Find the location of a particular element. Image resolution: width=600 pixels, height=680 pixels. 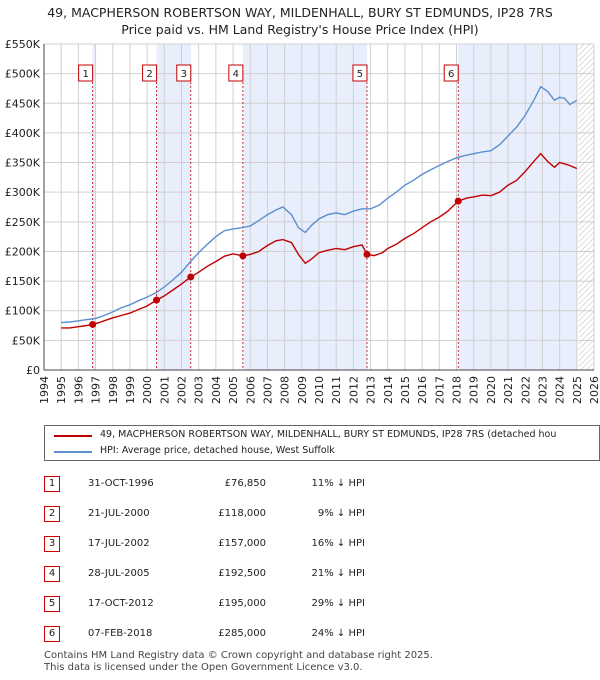

x-tick-label: 2017 is located at coordinates (439, 390).